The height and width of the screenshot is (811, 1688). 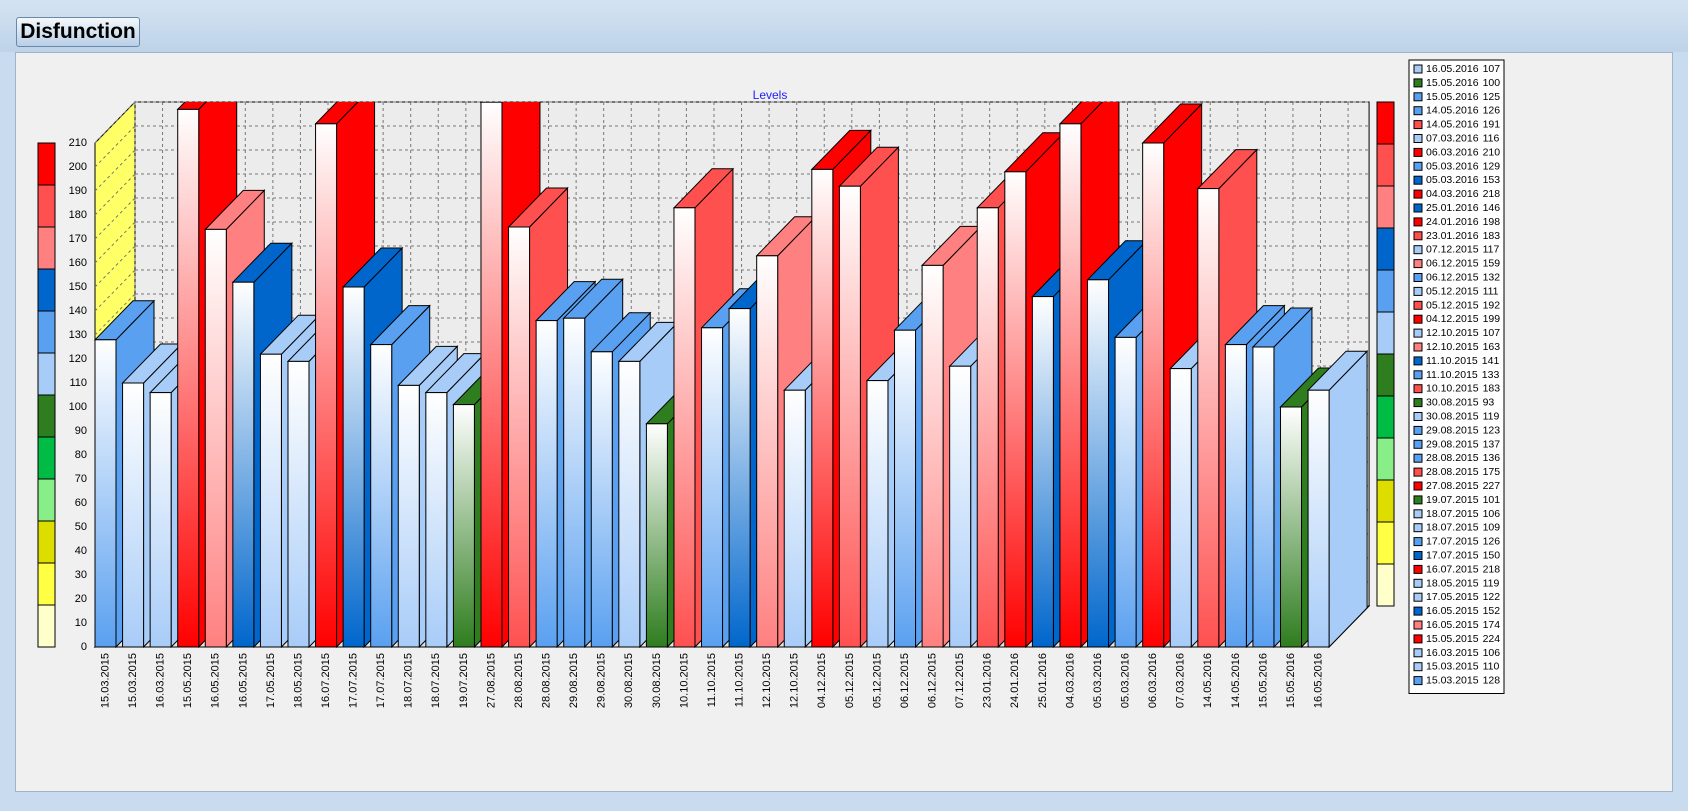 What do you see at coordinates (1463, 472) in the screenshot?
I see `legend-entry: 28.08.2015 175` at bounding box center [1463, 472].